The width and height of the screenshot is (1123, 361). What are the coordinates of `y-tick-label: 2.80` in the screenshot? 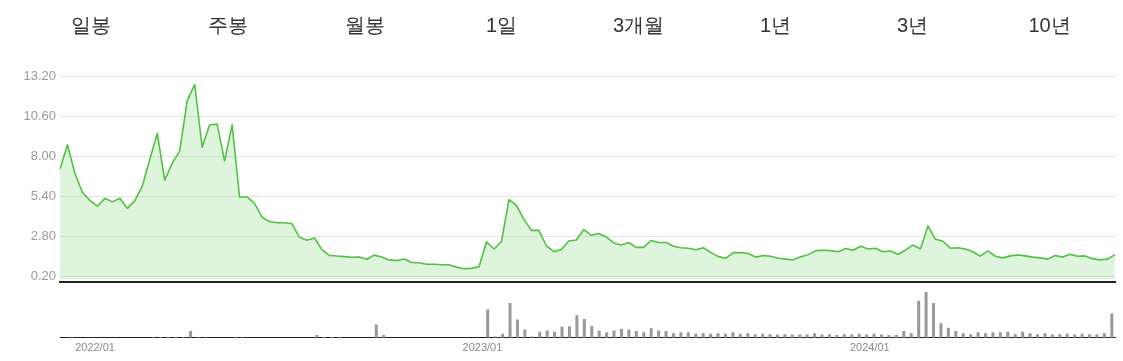 It's located at (43, 235).